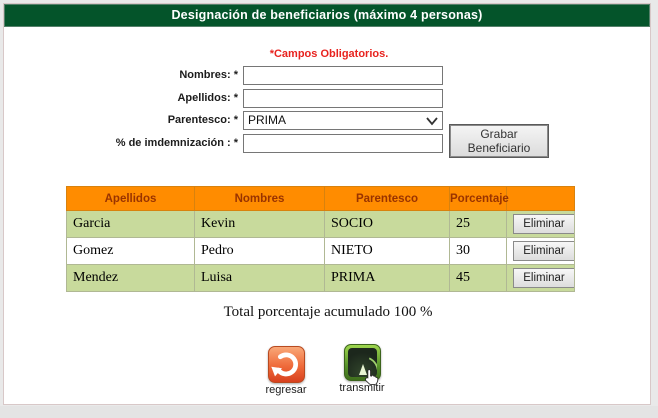 This screenshot has height=418, width=658. Describe the element at coordinates (343, 143) in the screenshot. I see `porcentaje-indemnizacion-input` at that location.